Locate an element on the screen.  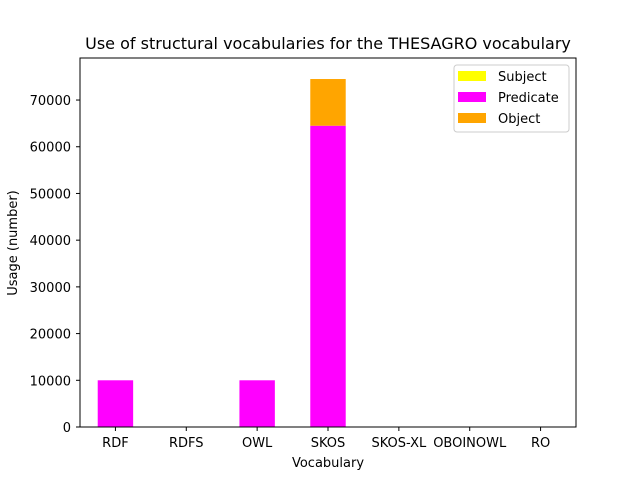
y-tick-label: 70000 is located at coordinates (50, 101).